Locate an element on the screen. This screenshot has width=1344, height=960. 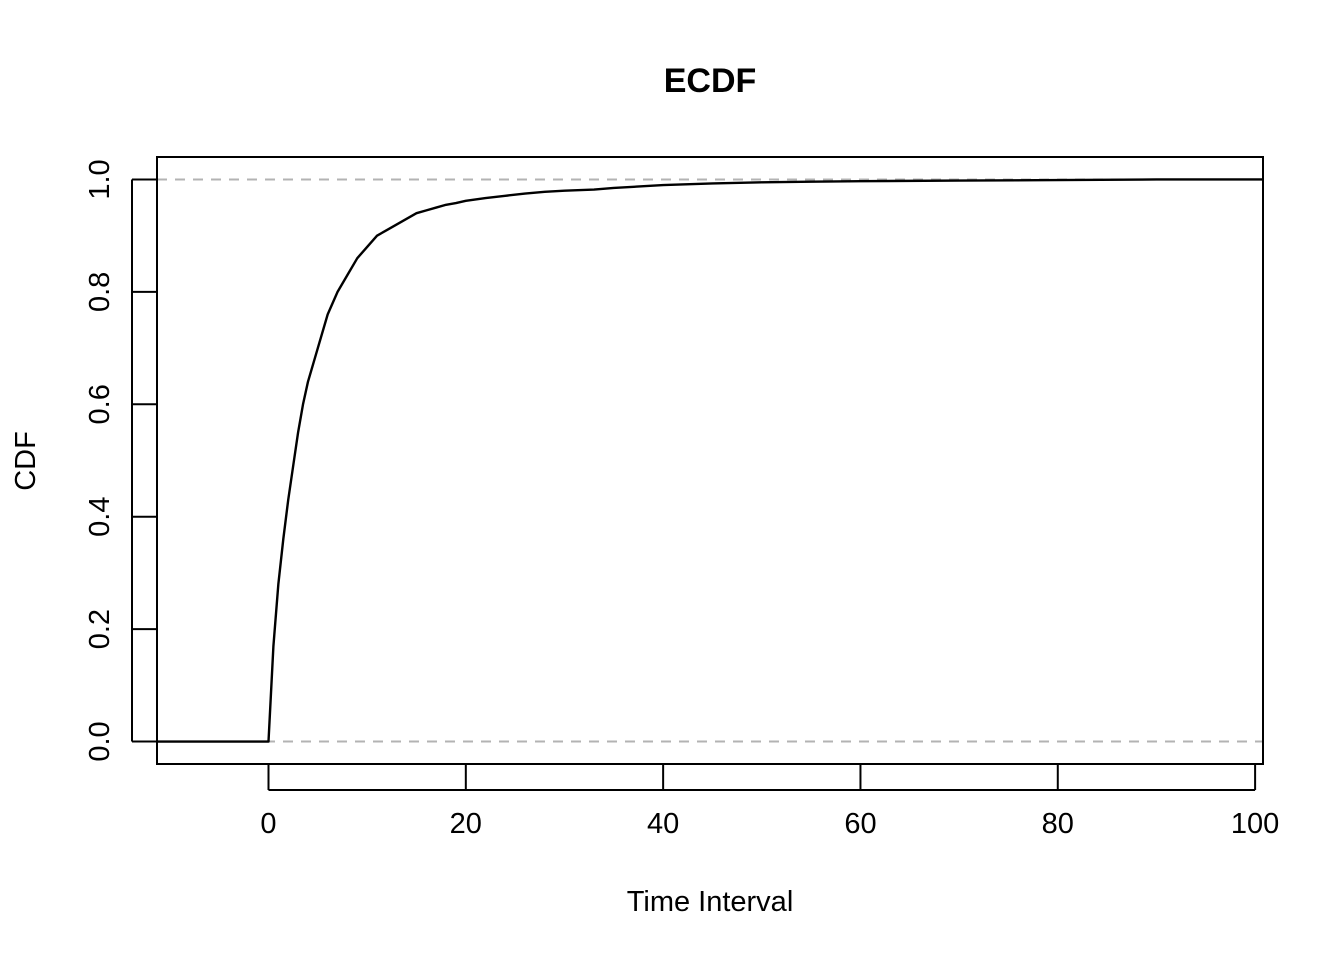
y-tick-label: 0.4 is located at coordinates (100, 517).